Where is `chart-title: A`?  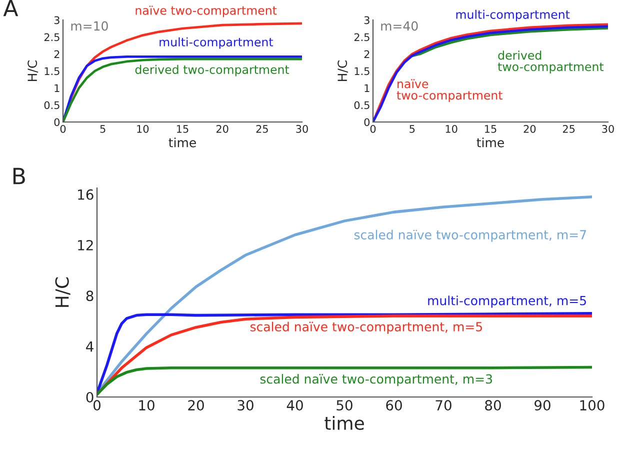
chart-title: A is located at coordinates (10, 8).